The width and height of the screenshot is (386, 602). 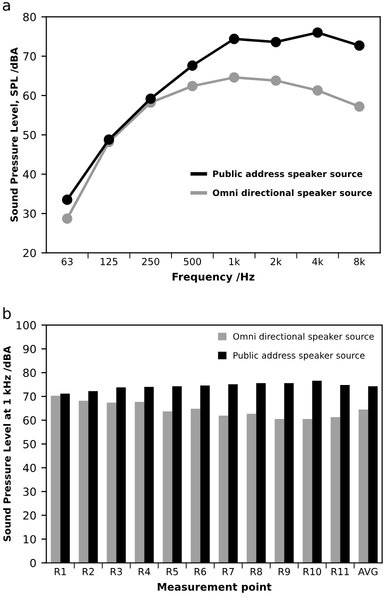 I want to click on x-tick-label: R8, so click(x=256, y=572).